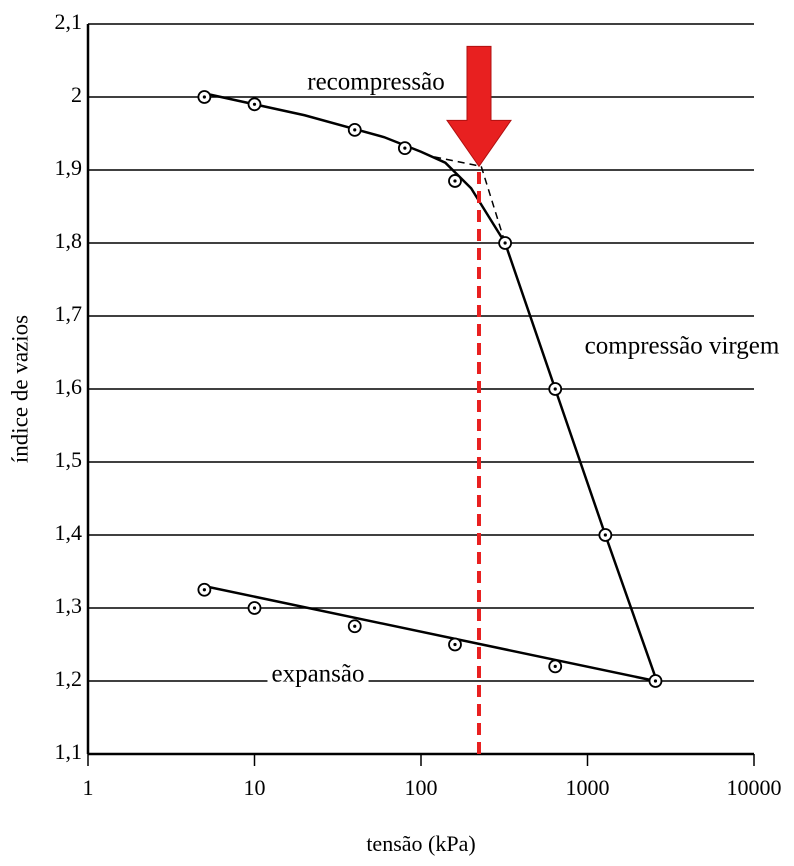  Describe the element at coordinates (754, 787) in the screenshot. I see `x-tick-label: 10000` at that location.